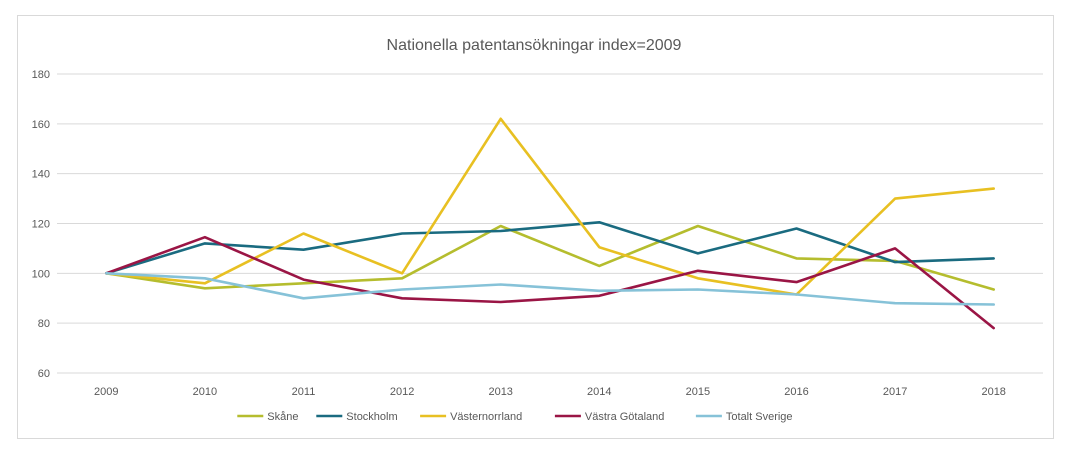 The height and width of the screenshot is (457, 1069). Describe the element at coordinates (534, 45) in the screenshot. I see `chart-title: Nationella patentansökningar index=2009` at that location.